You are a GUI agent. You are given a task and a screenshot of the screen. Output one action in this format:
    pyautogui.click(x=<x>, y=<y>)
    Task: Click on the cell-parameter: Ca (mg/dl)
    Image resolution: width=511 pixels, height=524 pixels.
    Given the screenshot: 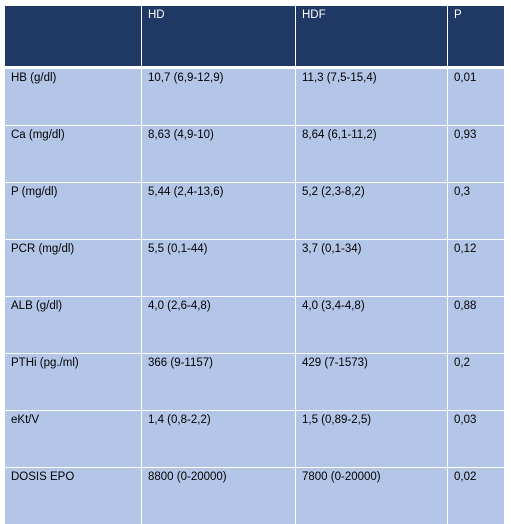 What is the action you would take?
    pyautogui.click(x=73, y=153)
    